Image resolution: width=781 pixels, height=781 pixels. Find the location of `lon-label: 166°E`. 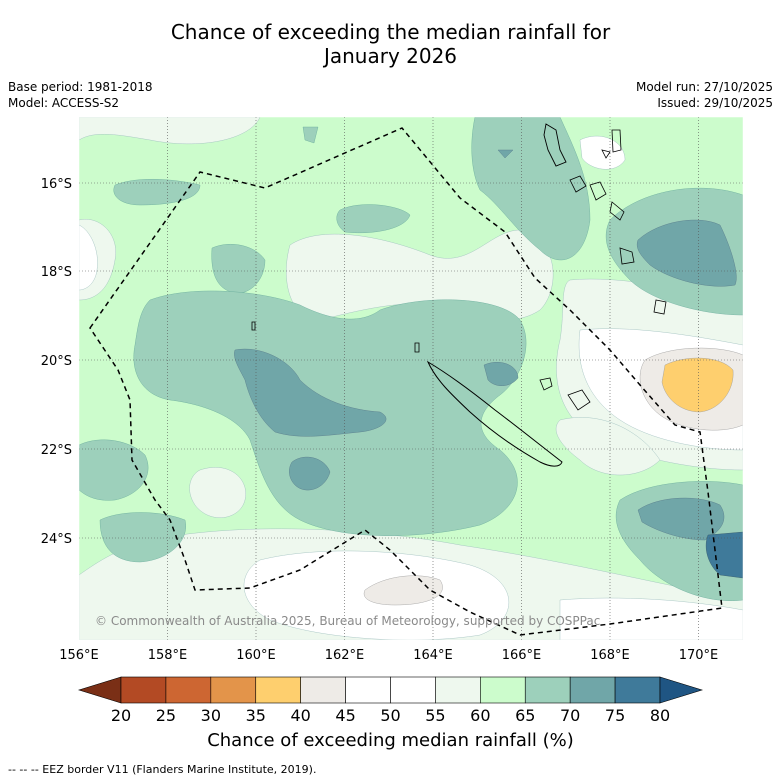

lon-label: 166°E is located at coordinates (522, 655).